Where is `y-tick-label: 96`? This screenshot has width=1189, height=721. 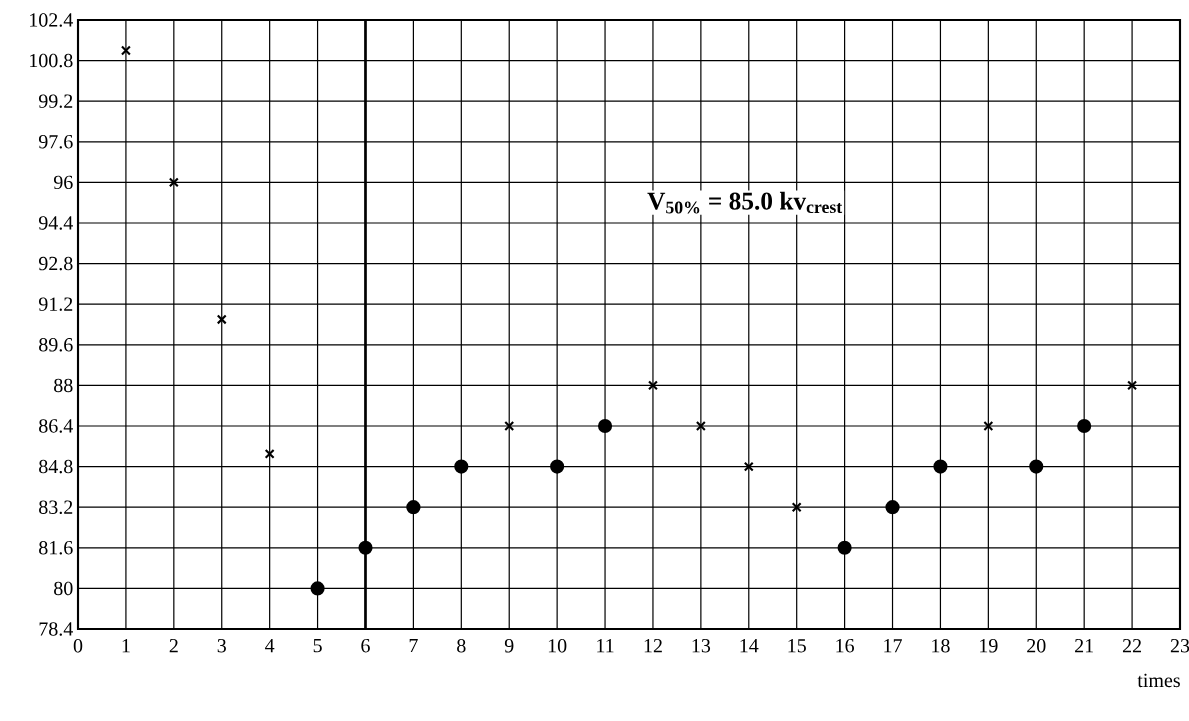 y-tick-label: 96 is located at coordinates (63, 182).